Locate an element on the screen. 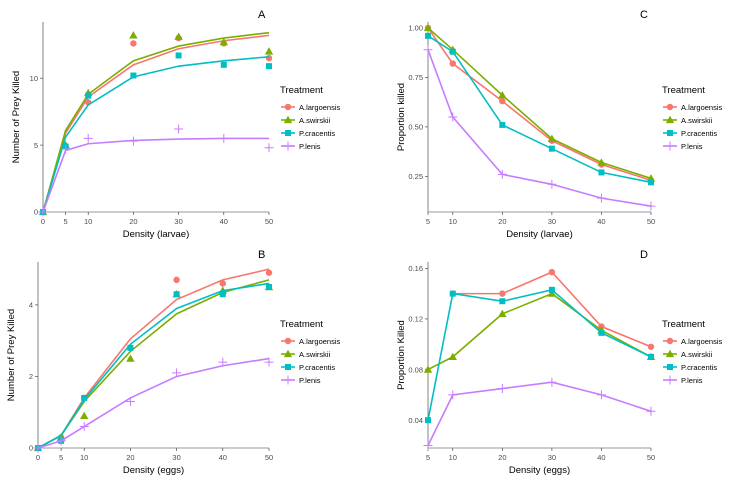 Image resolution: width=738 pixels, height=486 pixels. x-axis-title: Density (larvae) is located at coordinates (156, 234).